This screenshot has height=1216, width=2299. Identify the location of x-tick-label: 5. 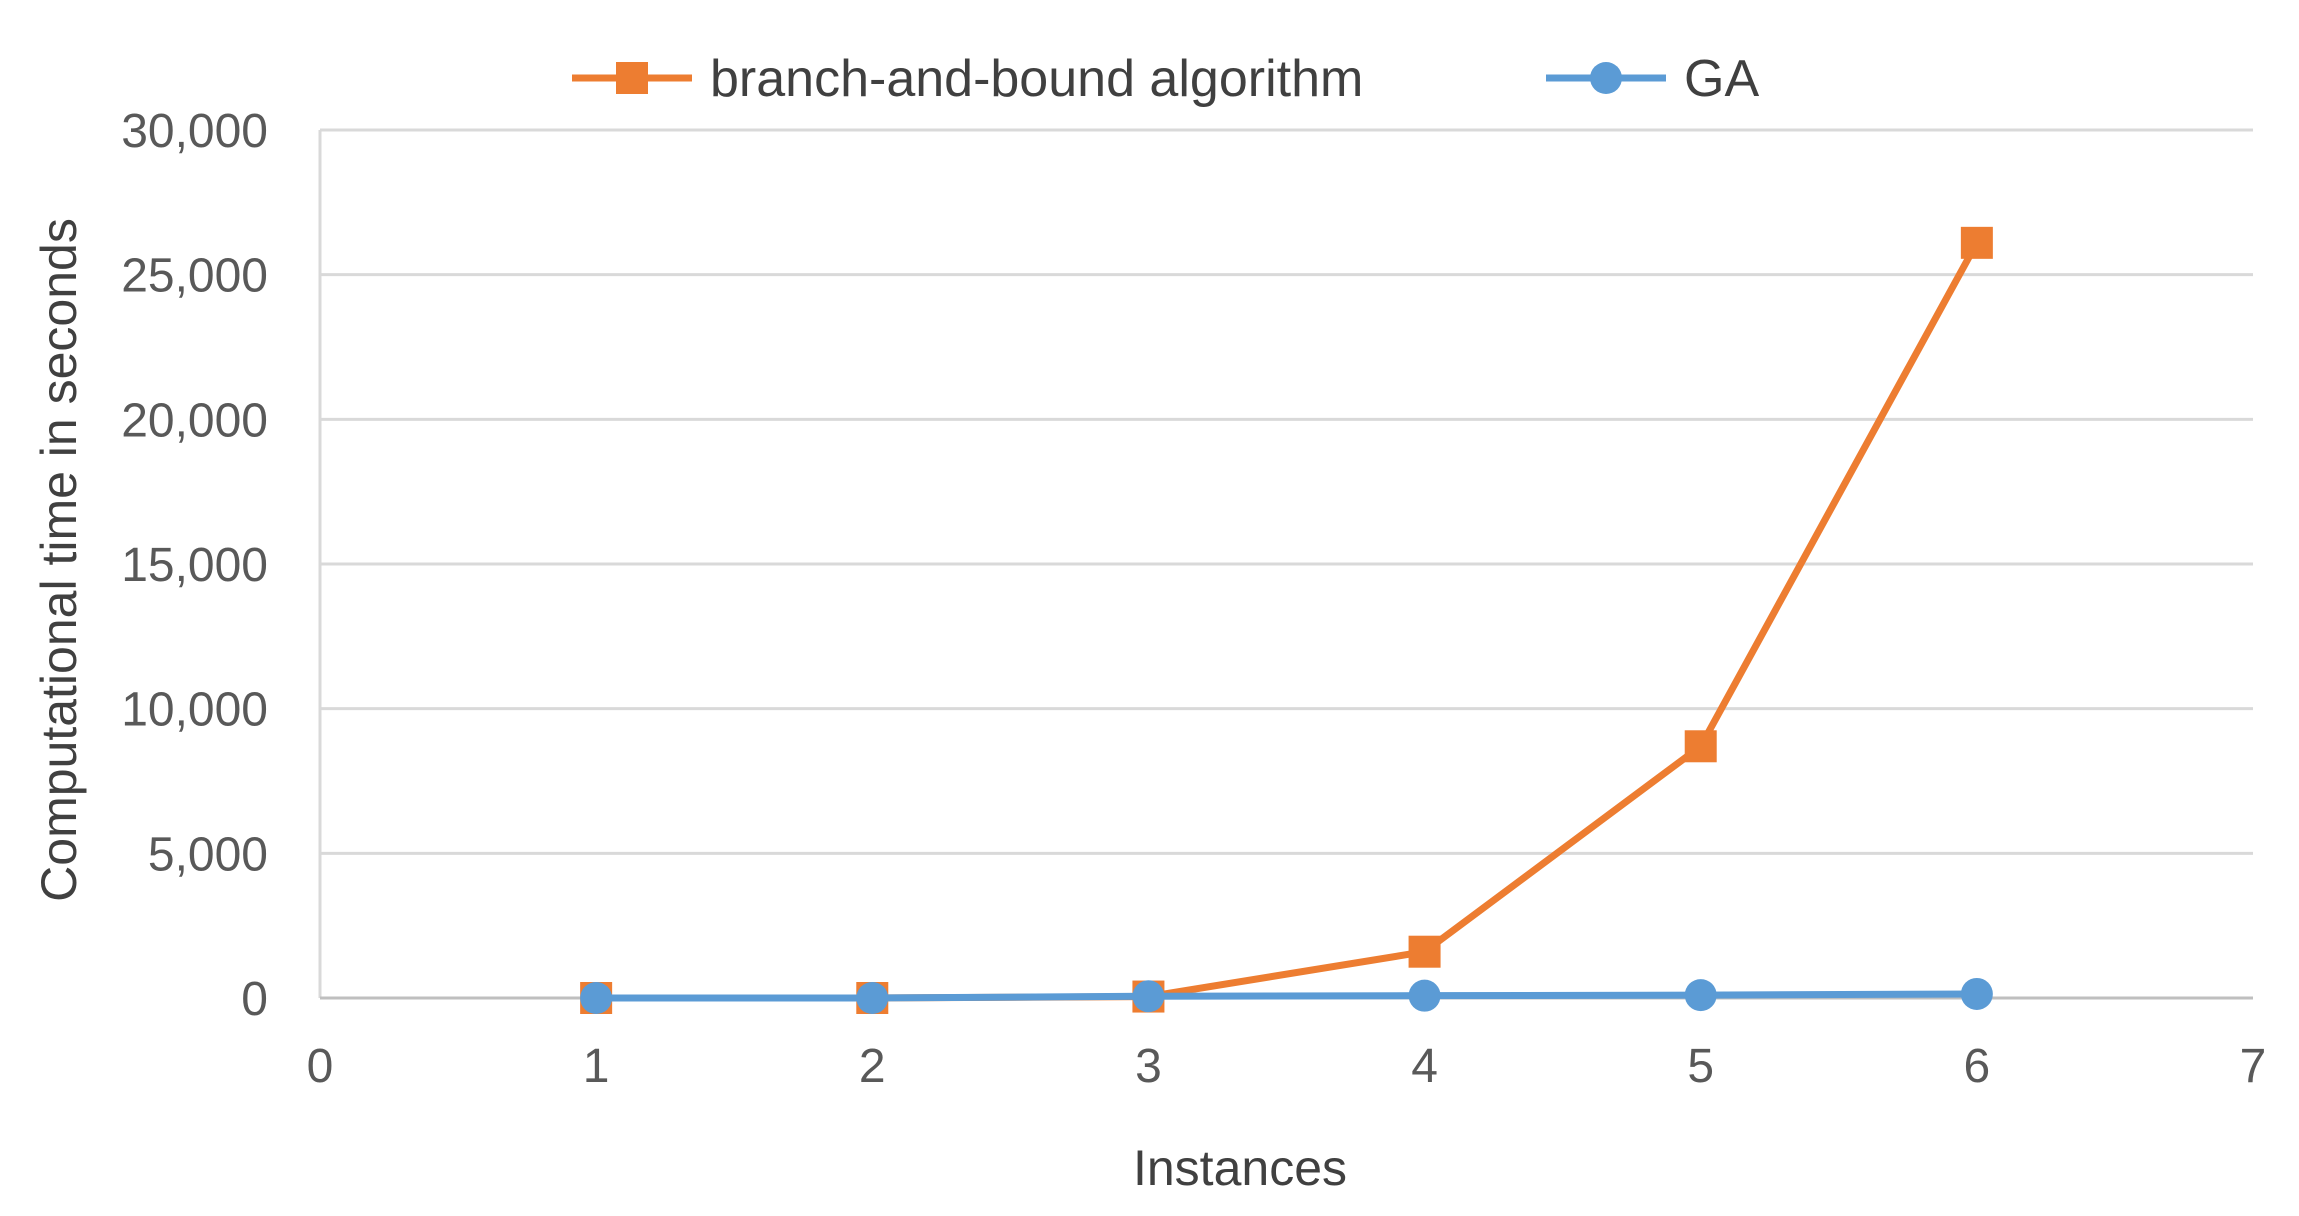
(1700, 1066).